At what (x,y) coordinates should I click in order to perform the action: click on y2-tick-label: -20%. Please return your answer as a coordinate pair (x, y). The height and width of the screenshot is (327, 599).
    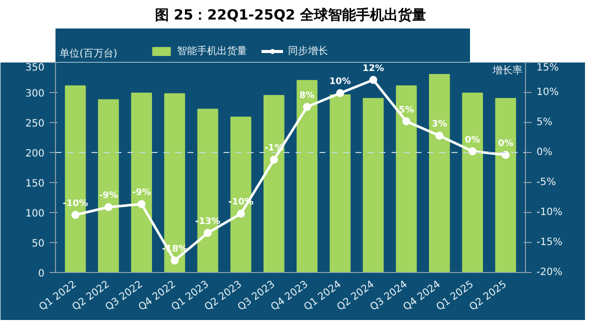
    Looking at the image, I should click on (549, 272).